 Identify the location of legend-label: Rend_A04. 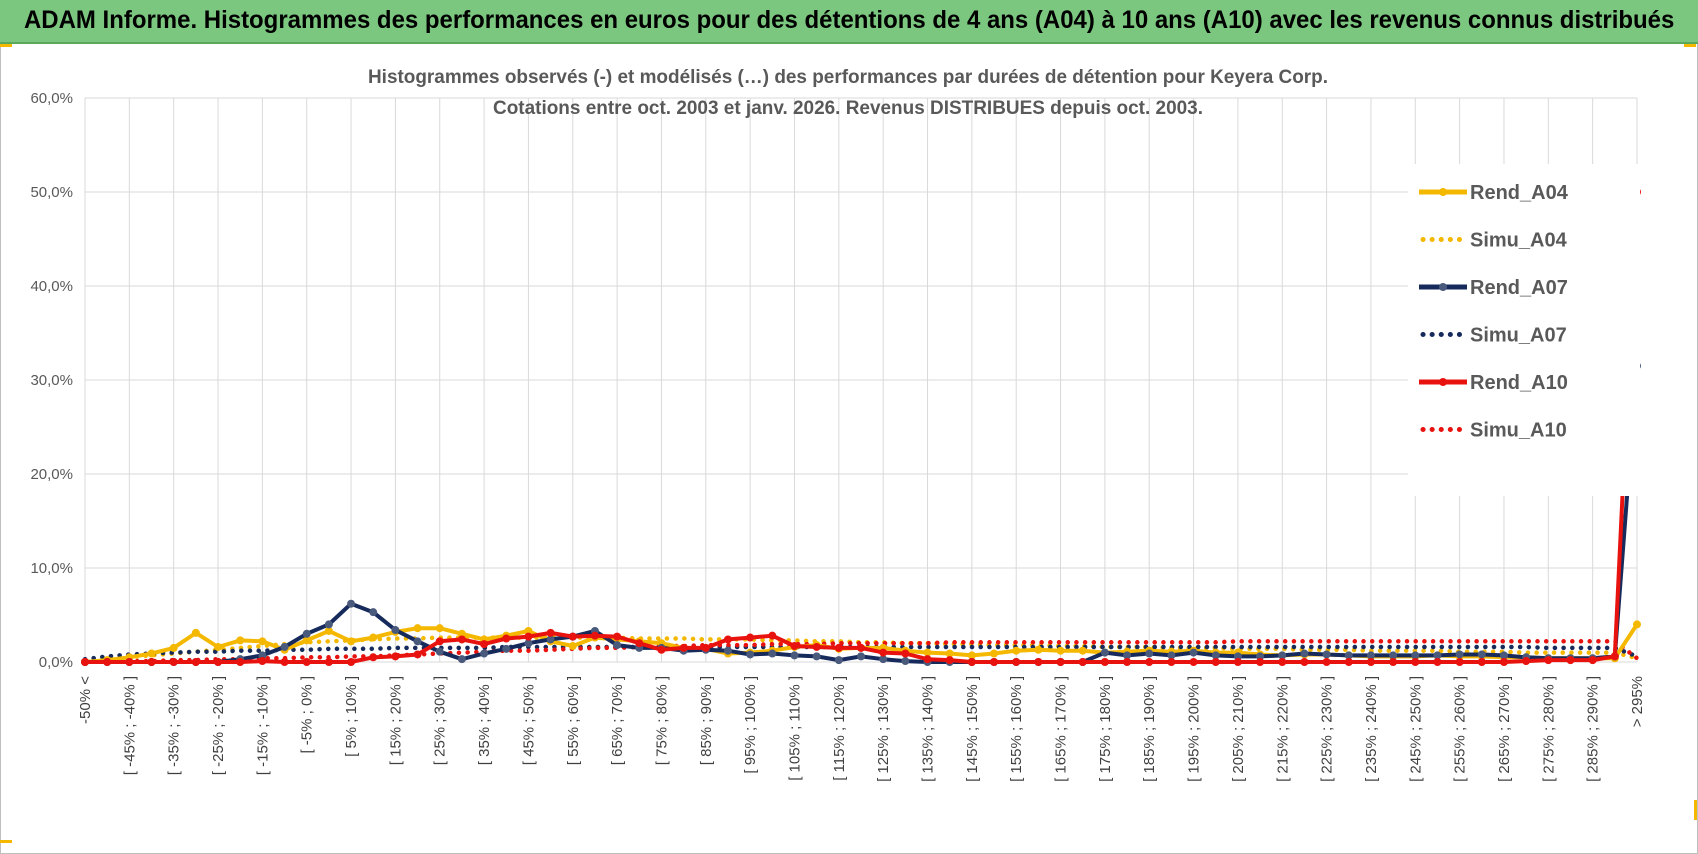
(1519, 193).